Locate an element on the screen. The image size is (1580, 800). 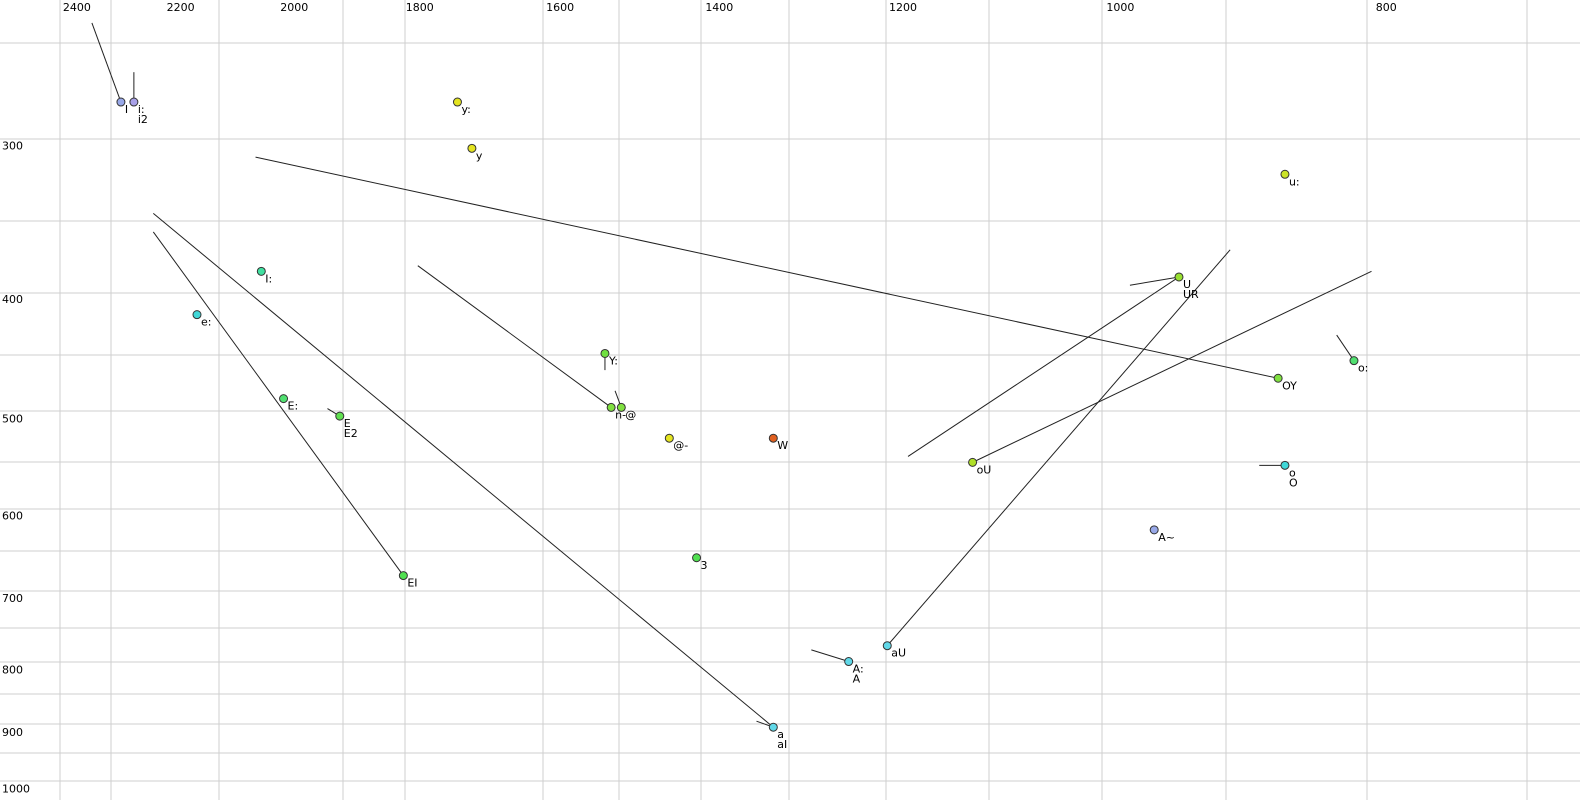
y-tick-label: 900 is located at coordinates (12, 732).